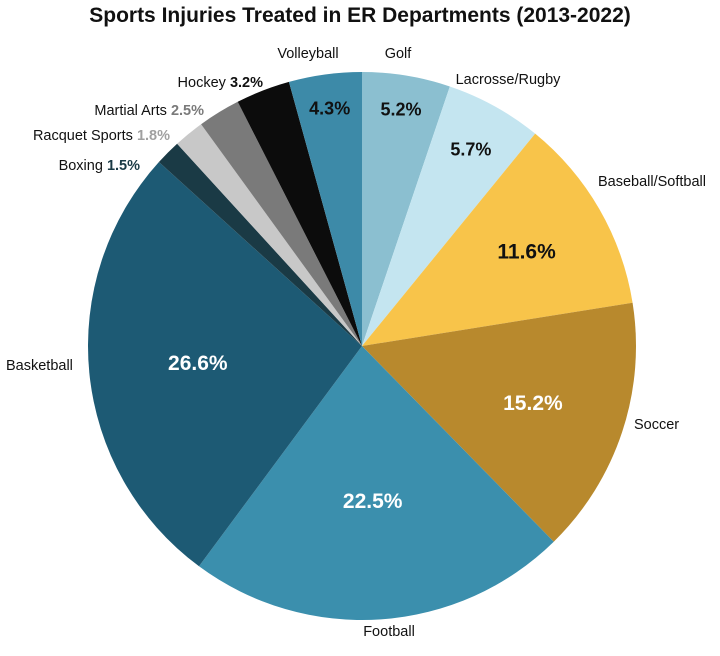 The image size is (720, 656). What do you see at coordinates (526, 252) in the screenshot?
I see `slice-value-baseball-softball: 11.6%` at bounding box center [526, 252].